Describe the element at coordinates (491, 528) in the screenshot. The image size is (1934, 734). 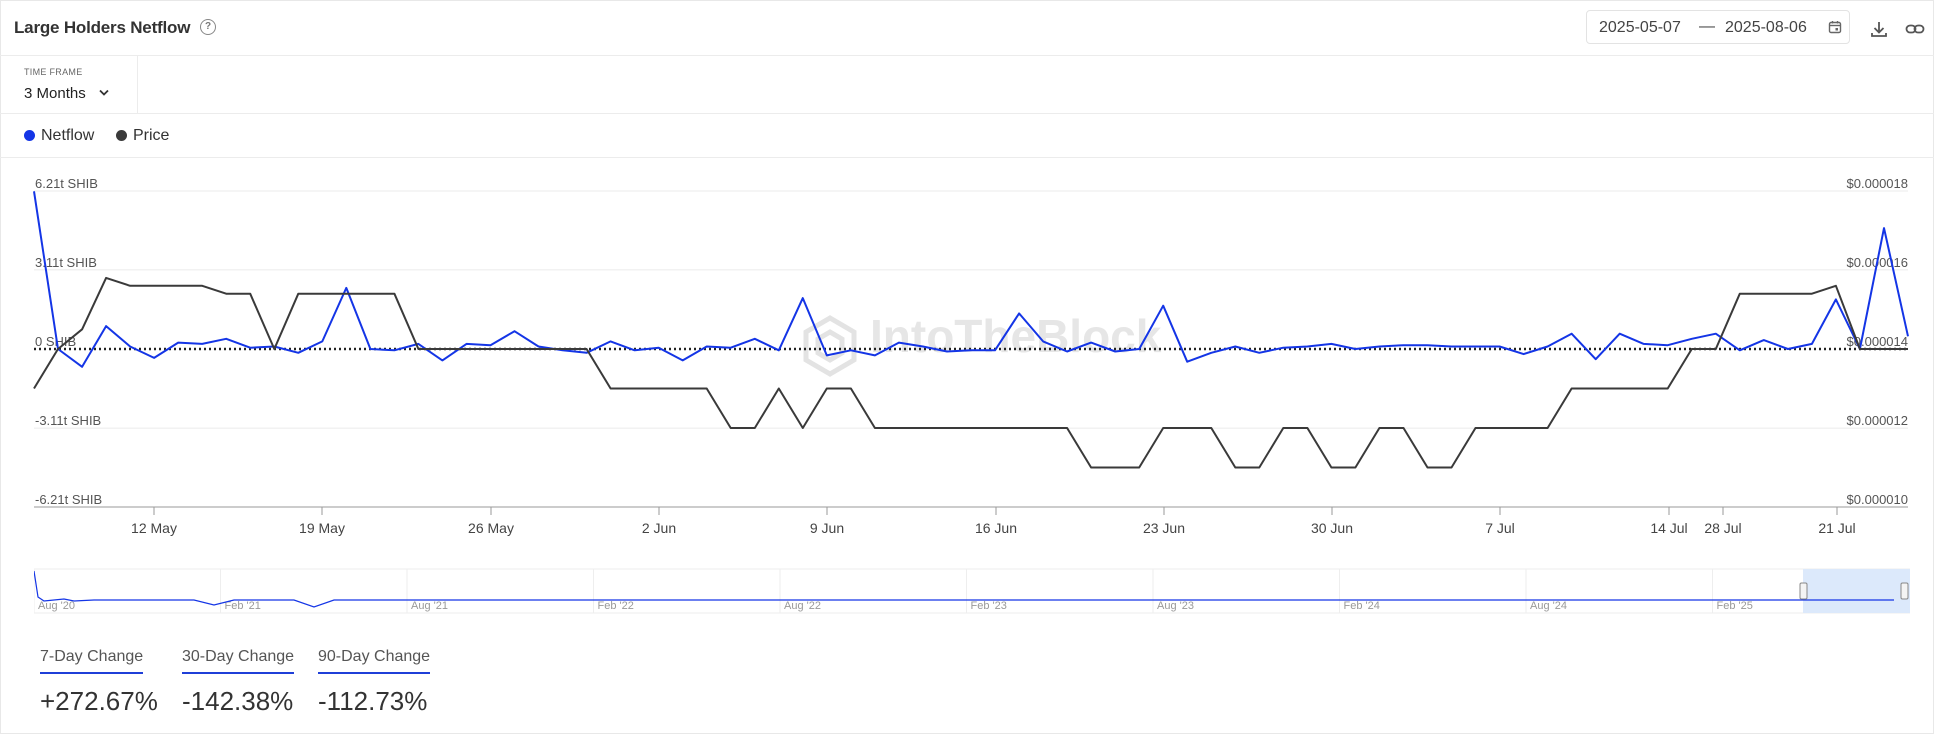
I see `x-tick-label: 26 May` at that location.